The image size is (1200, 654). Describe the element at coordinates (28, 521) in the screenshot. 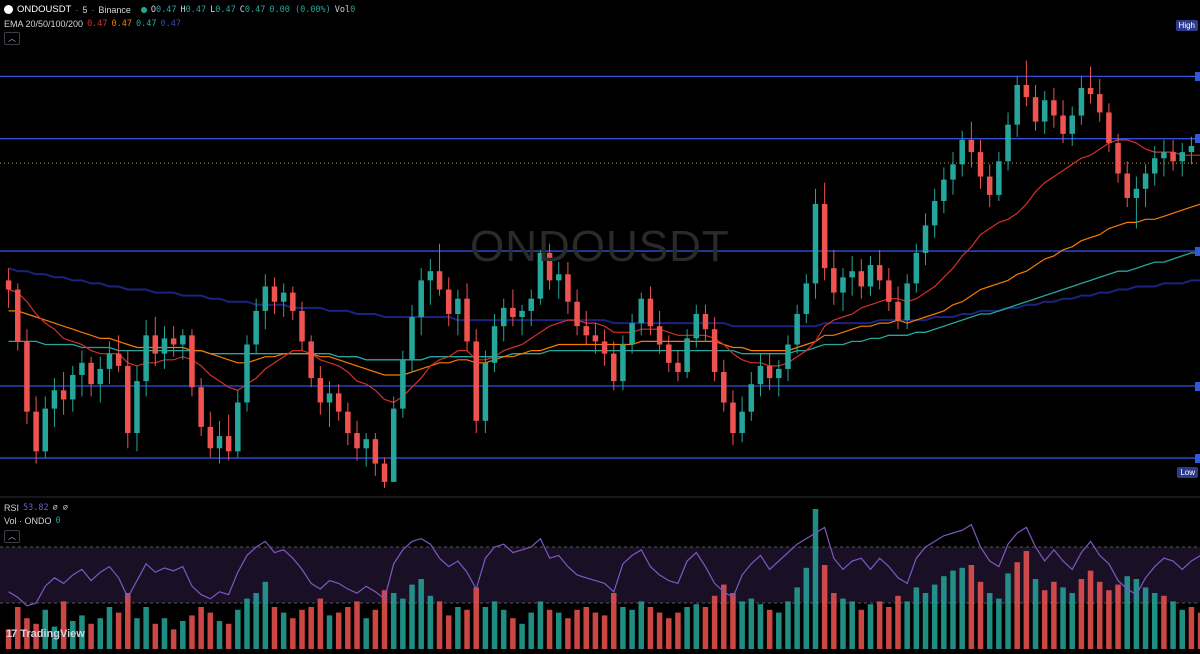

I see `volume-legend-name: Vol · ONDO` at that location.